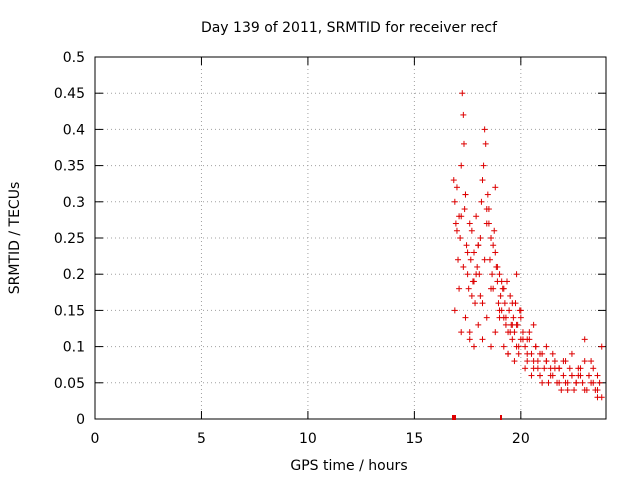 The height and width of the screenshot is (480, 640). What do you see at coordinates (69, 167) in the screenshot?
I see `y-tick-label: 0.35` at bounding box center [69, 167].